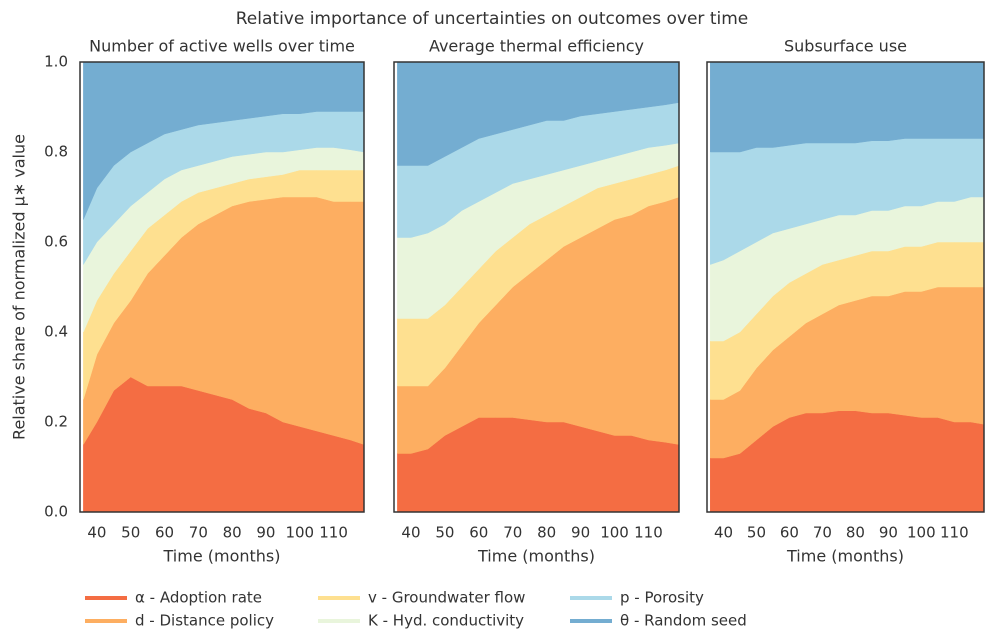  I want to click on y-tick-label: 0.8, so click(56, 152).